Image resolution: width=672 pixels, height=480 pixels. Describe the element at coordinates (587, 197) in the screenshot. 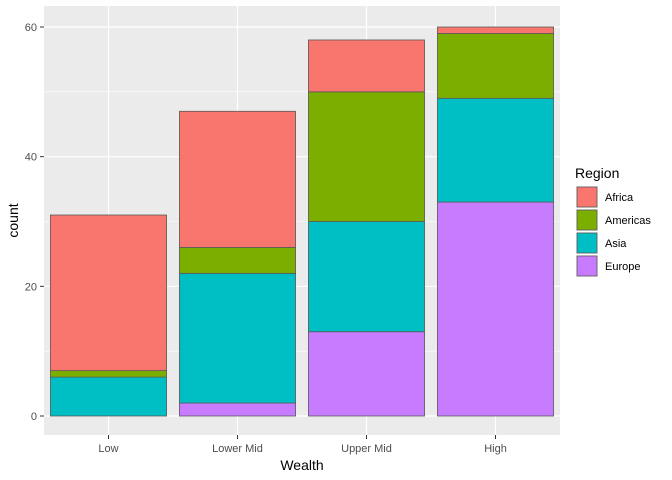

I see `legend-key-africa` at that location.